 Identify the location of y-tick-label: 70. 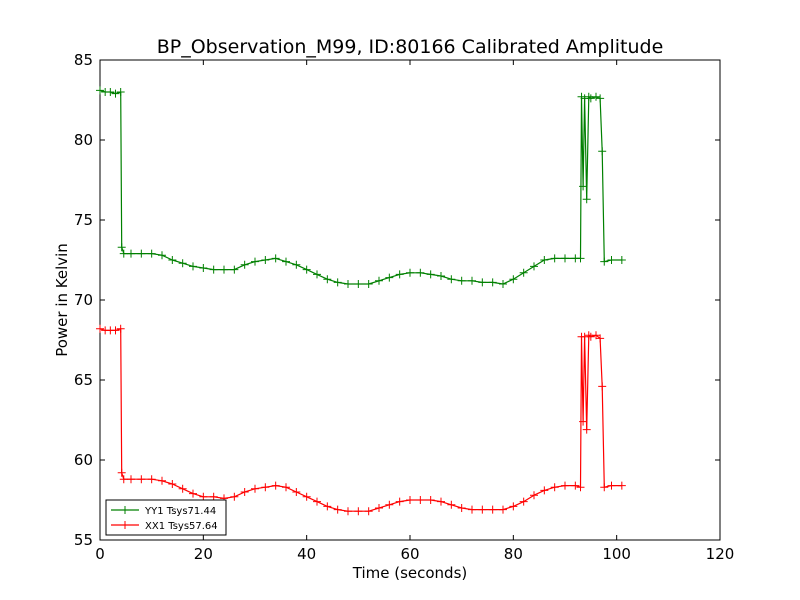
(83, 300).